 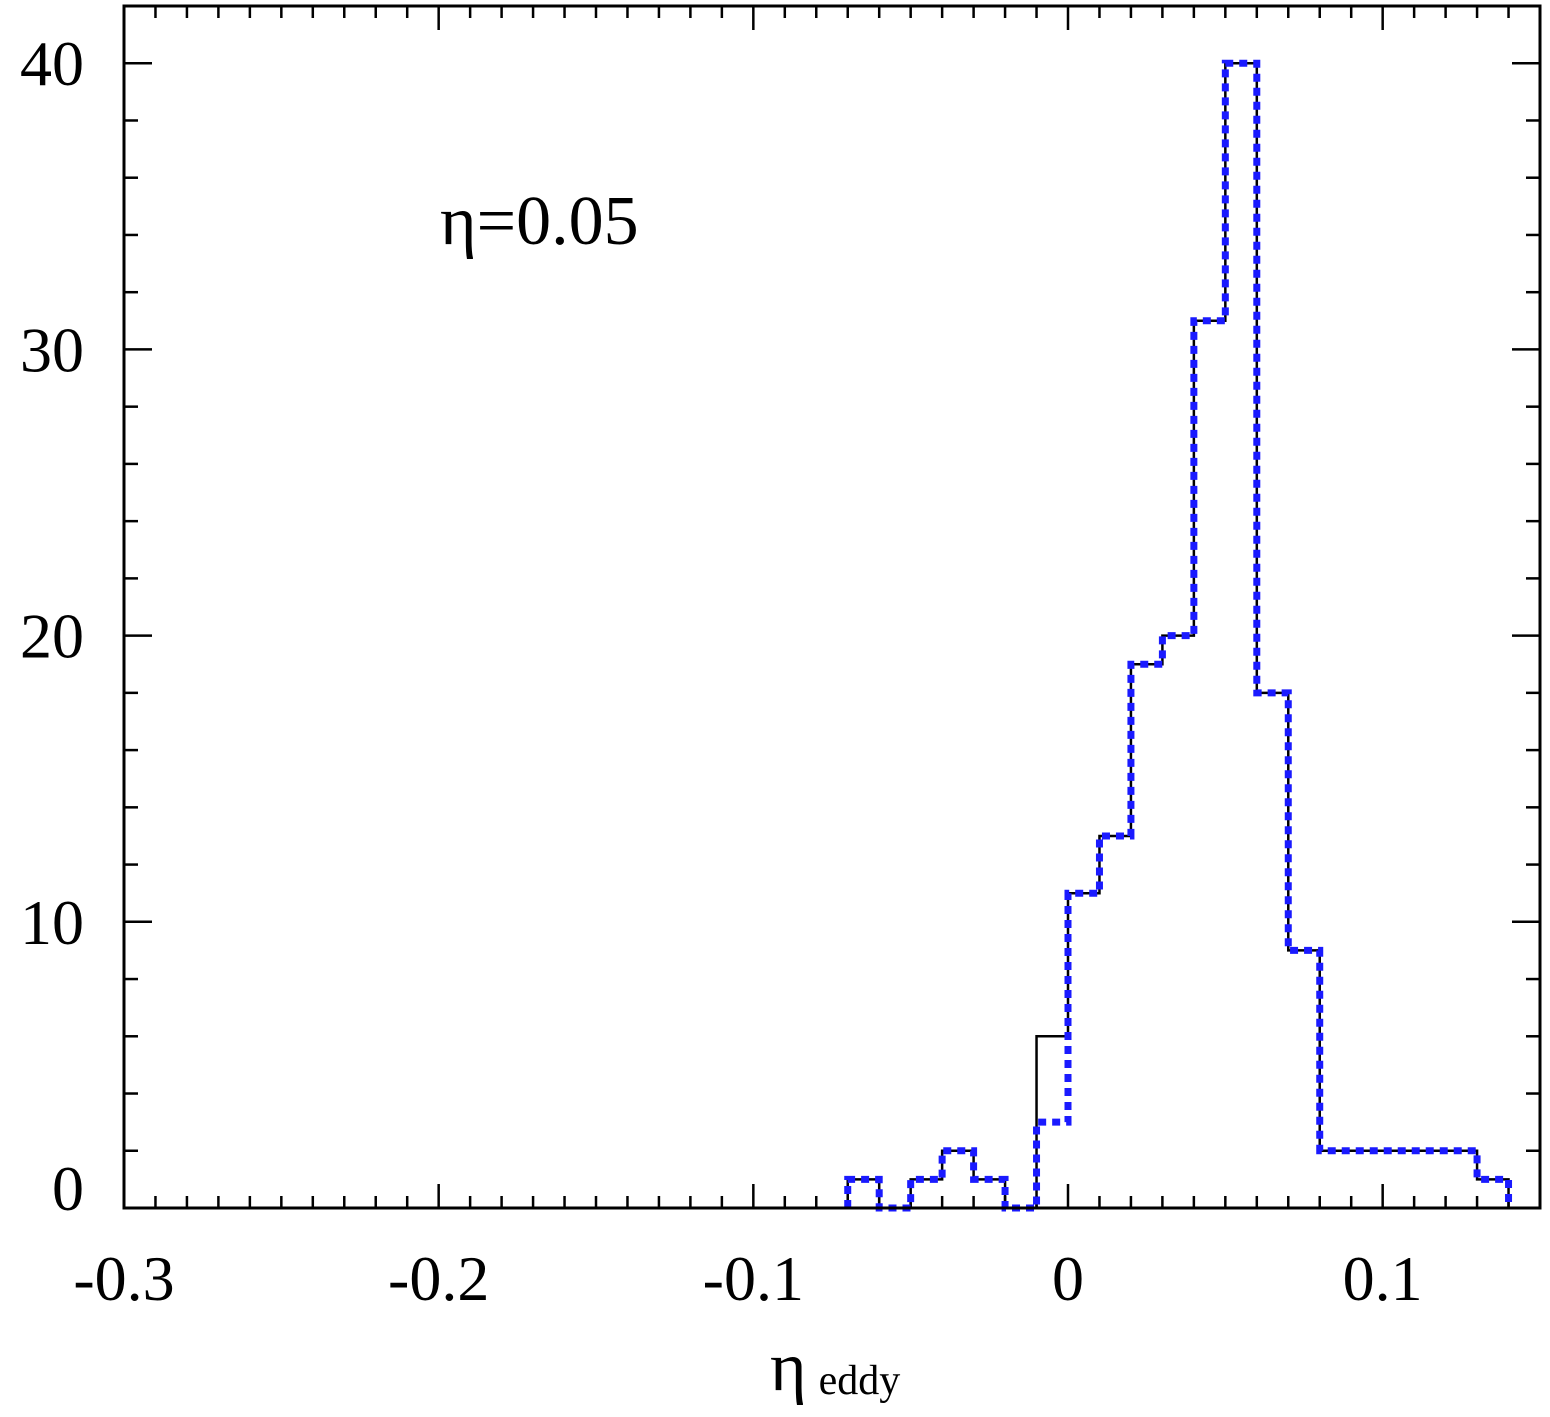 I want to click on y-tick-label: 40, so click(x=52, y=63).